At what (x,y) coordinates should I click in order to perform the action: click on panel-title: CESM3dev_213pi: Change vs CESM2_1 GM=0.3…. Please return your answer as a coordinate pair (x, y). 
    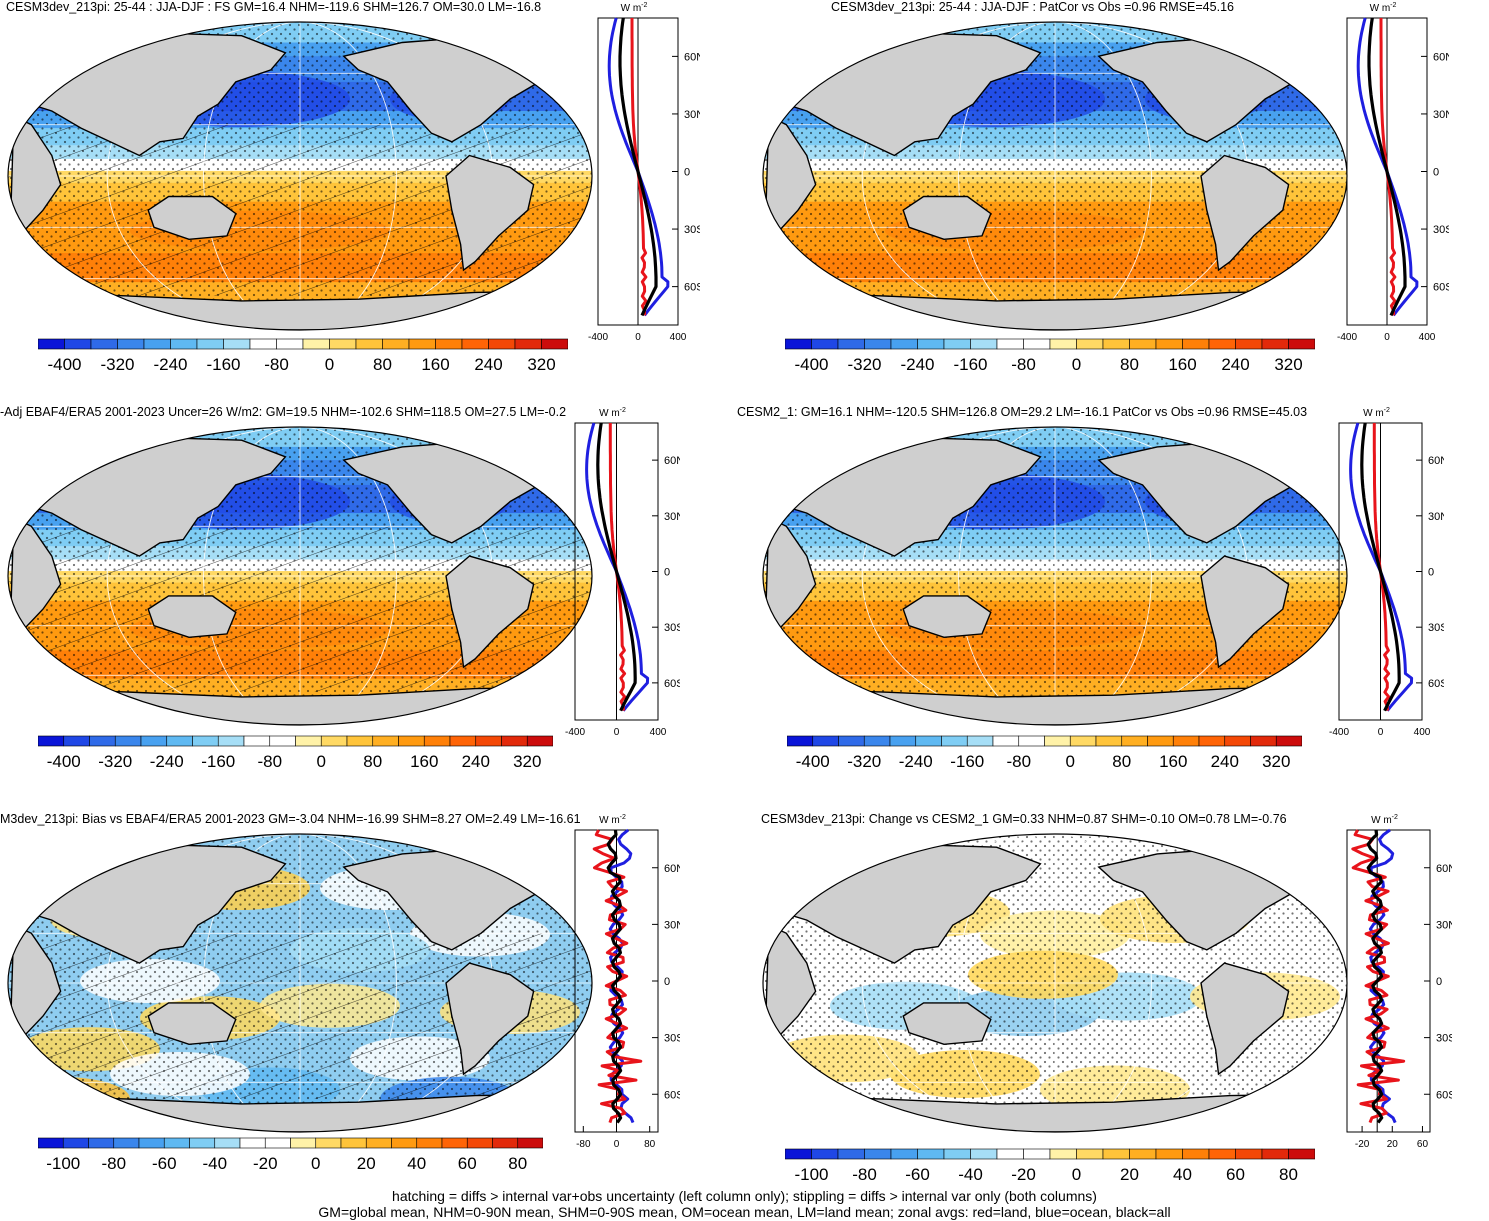
    Looking at the image, I should click on (1024, 819).